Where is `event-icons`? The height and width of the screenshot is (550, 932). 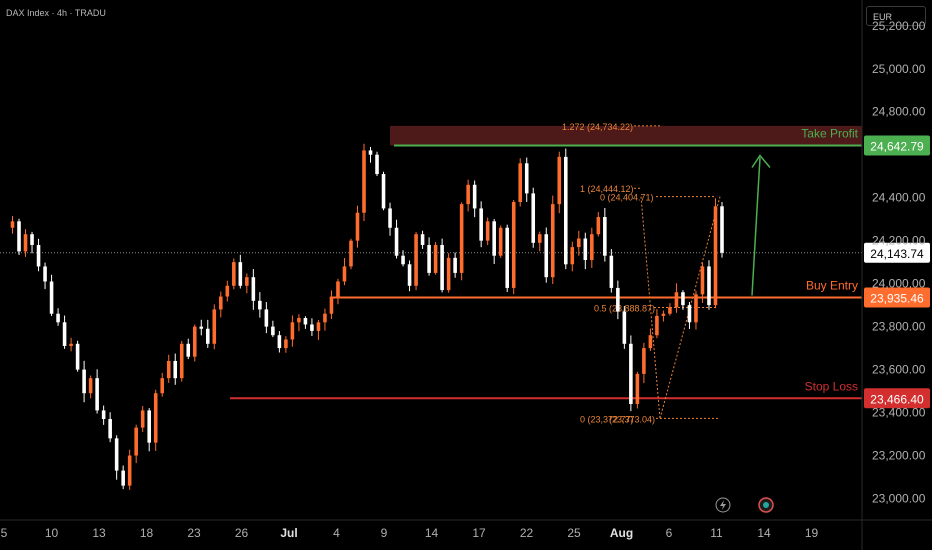 event-icons is located at coordinates (744, 505).